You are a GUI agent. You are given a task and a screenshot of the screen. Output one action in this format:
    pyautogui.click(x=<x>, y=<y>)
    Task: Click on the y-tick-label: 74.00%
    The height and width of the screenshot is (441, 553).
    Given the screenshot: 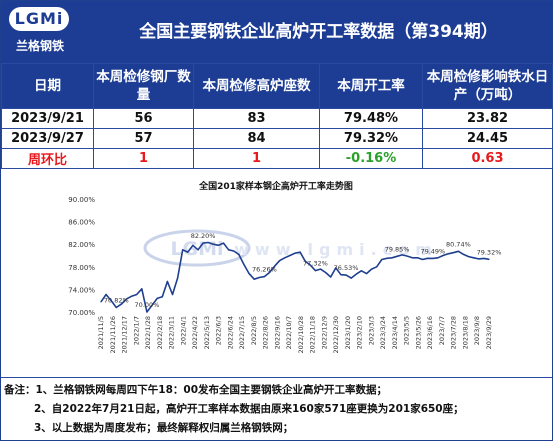 What is the action you would take?
    pyautogui.click(x=81, y=290)
    